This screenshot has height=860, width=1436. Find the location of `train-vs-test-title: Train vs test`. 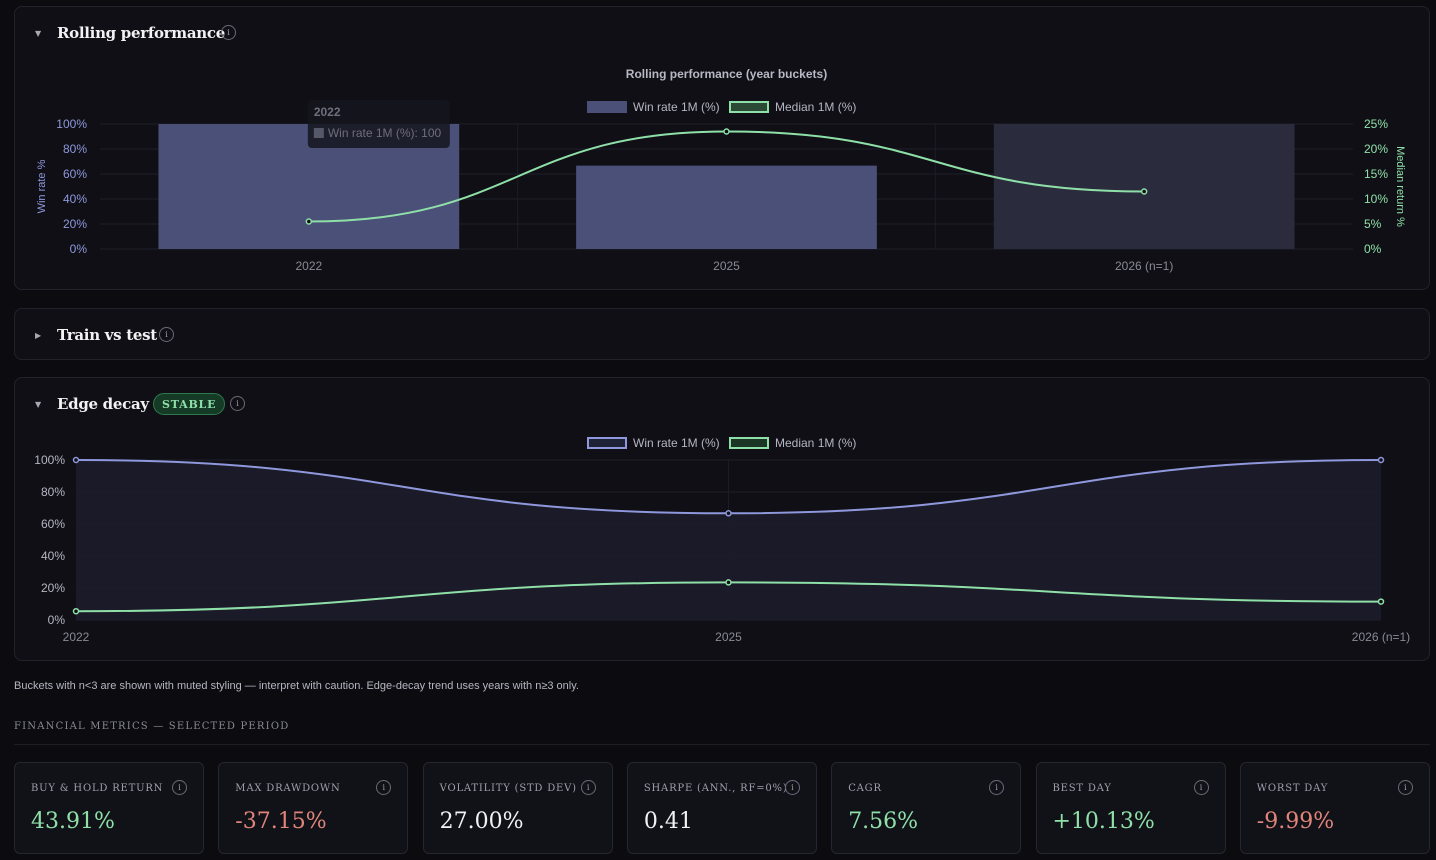

train-vs-test-title: Train vs test is located at coordinates (107, 335).